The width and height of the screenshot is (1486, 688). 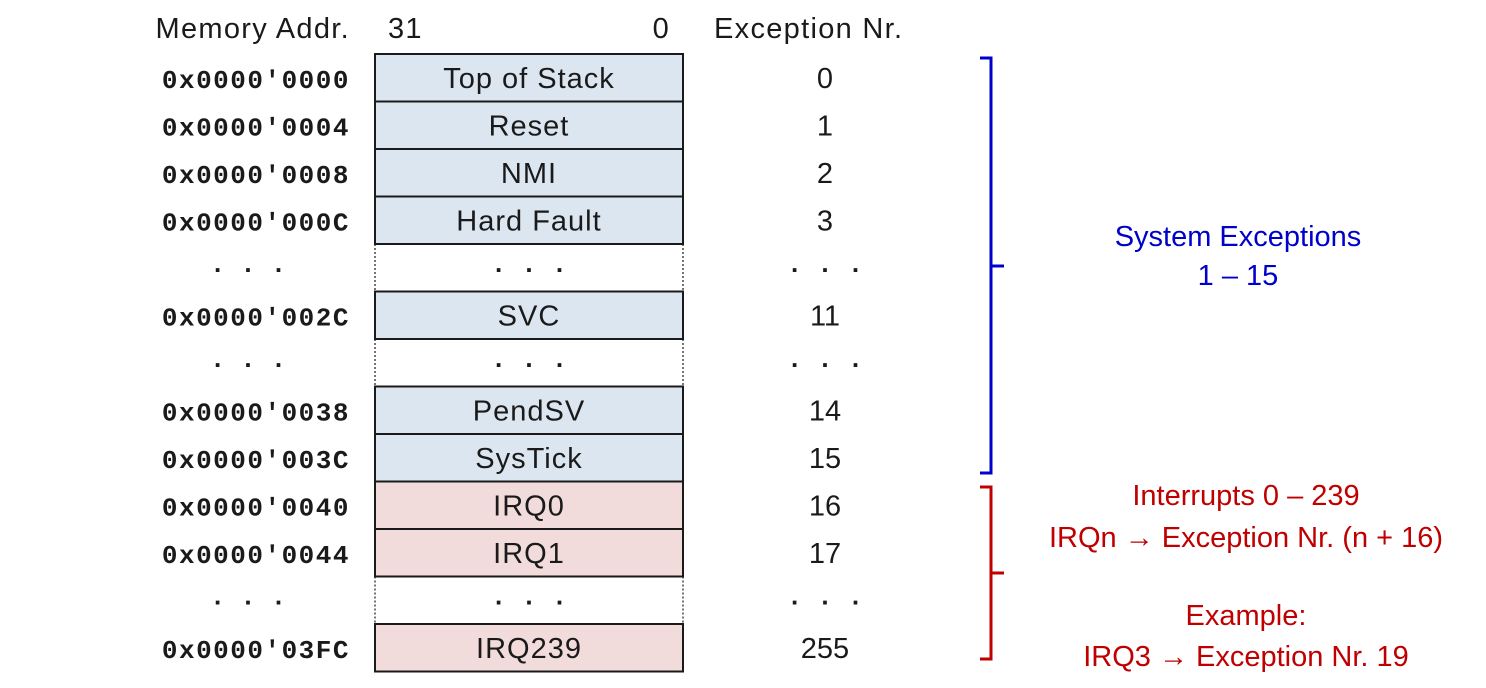 What do you see at coordinates (253, 29) in the screenshot?
I see `memory-addr-header: Memory Addr.` at bounding box center [253, 29].